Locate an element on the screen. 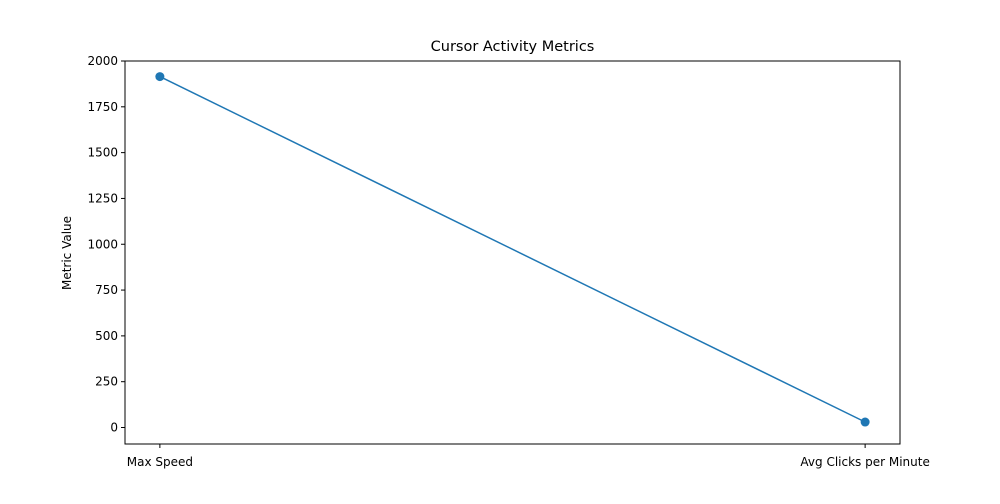 Image resolution: width=1000 pixels, height=504 pixels. y-tick-label: 1500 is located at coordinates (102, 153).